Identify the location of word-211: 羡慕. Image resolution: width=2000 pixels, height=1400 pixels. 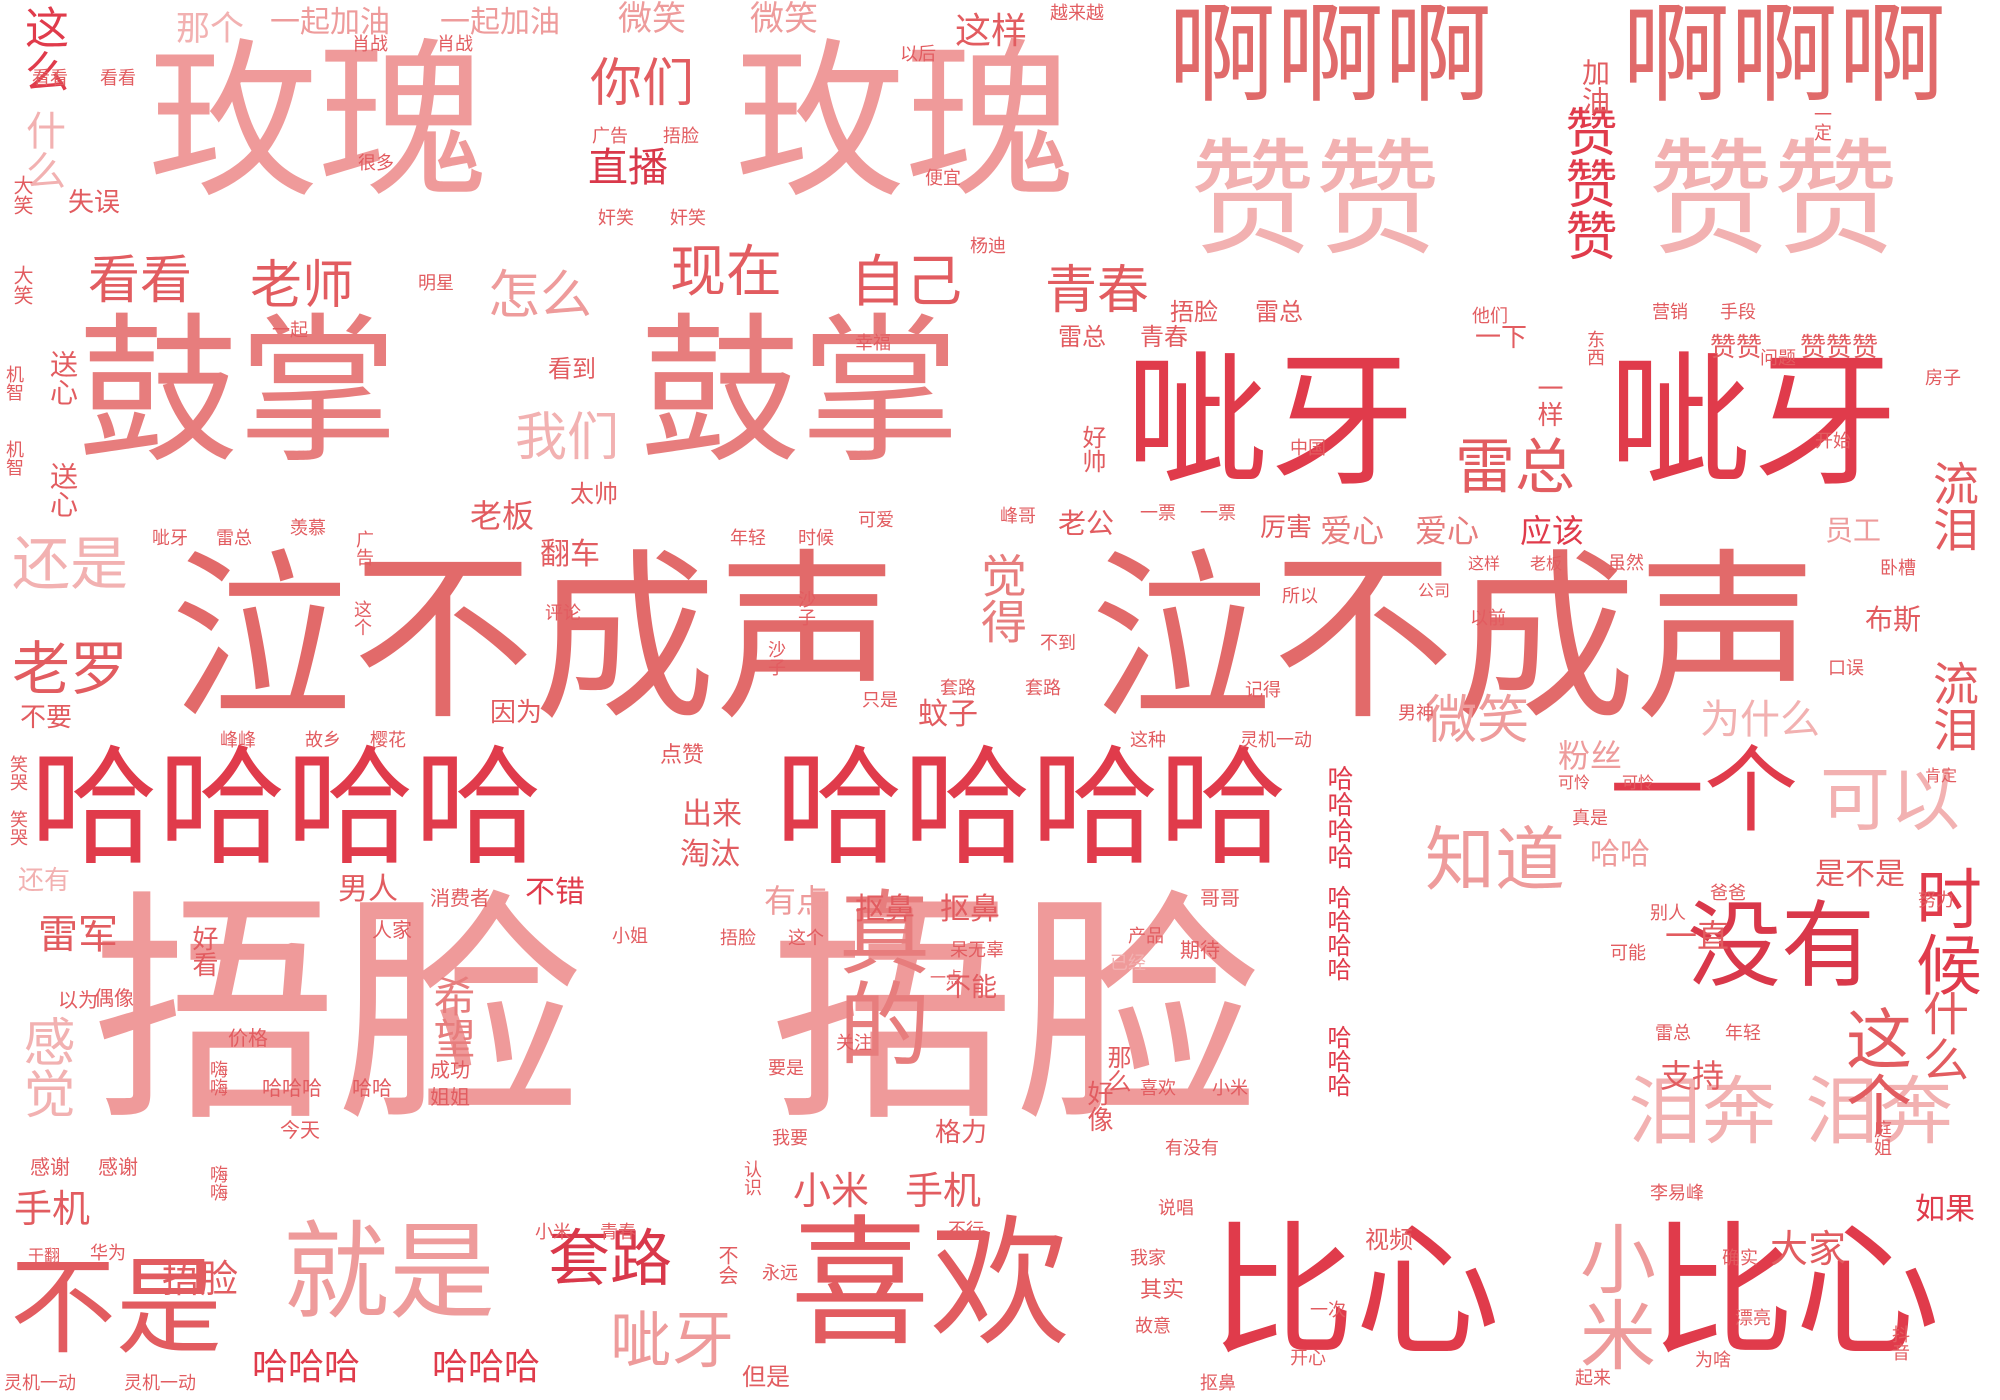
(308, 528).